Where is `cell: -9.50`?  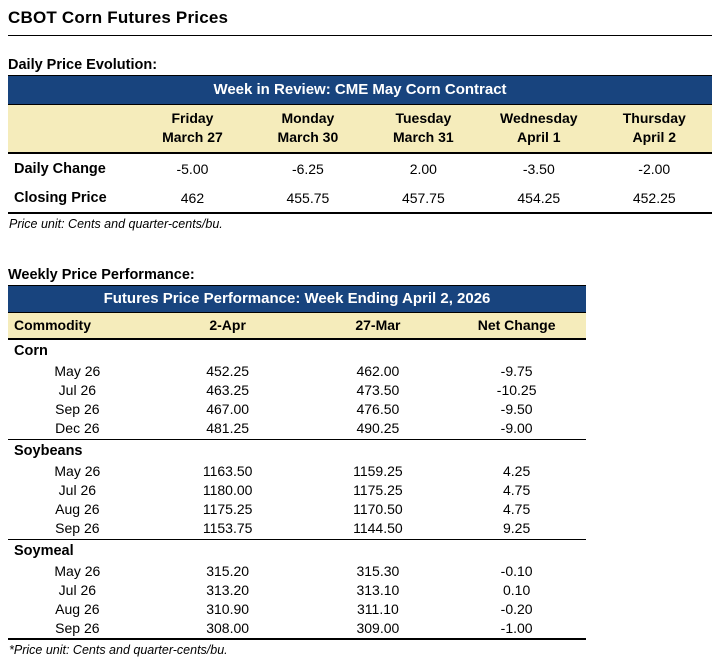
cell: -9.50 is located at coordinates (516, 409).